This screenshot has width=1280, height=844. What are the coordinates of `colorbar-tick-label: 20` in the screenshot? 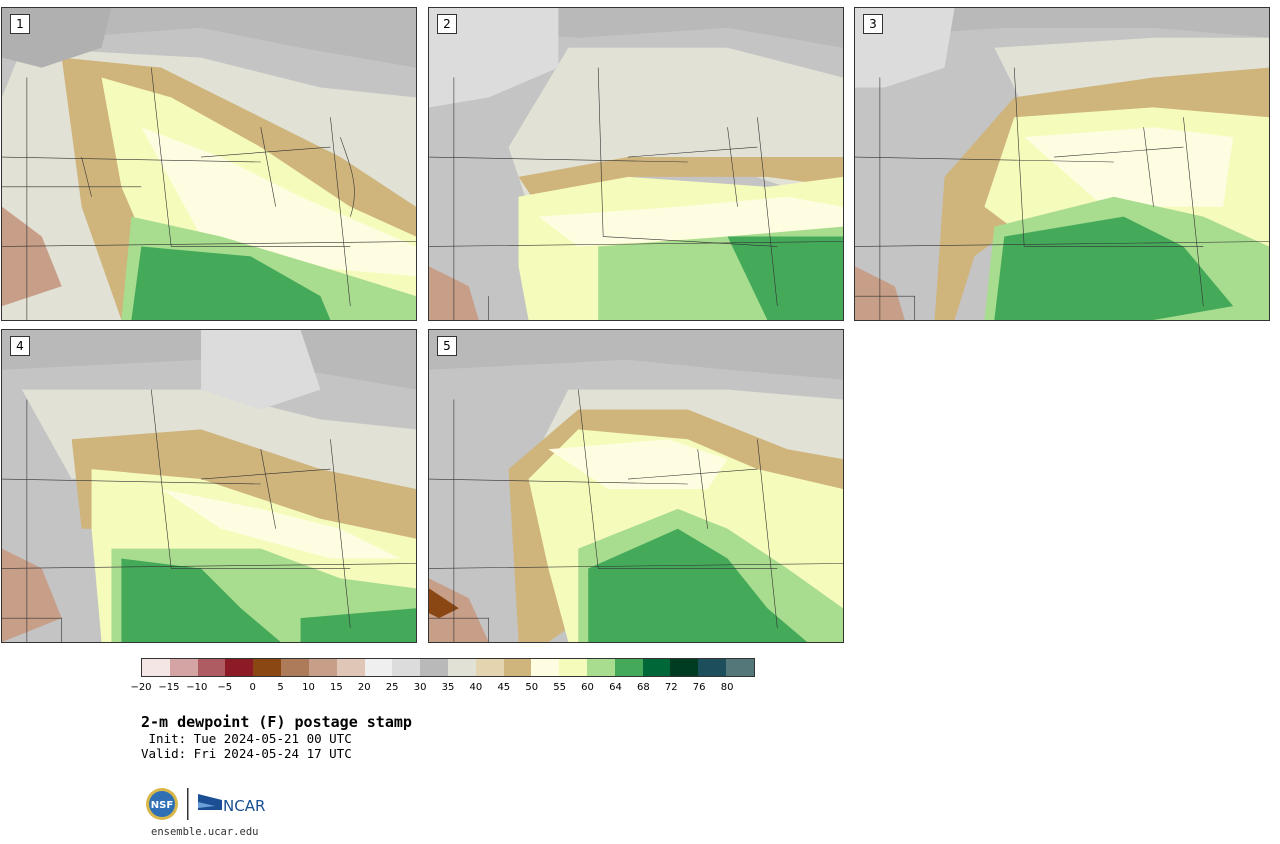 It's located at (364, 687).